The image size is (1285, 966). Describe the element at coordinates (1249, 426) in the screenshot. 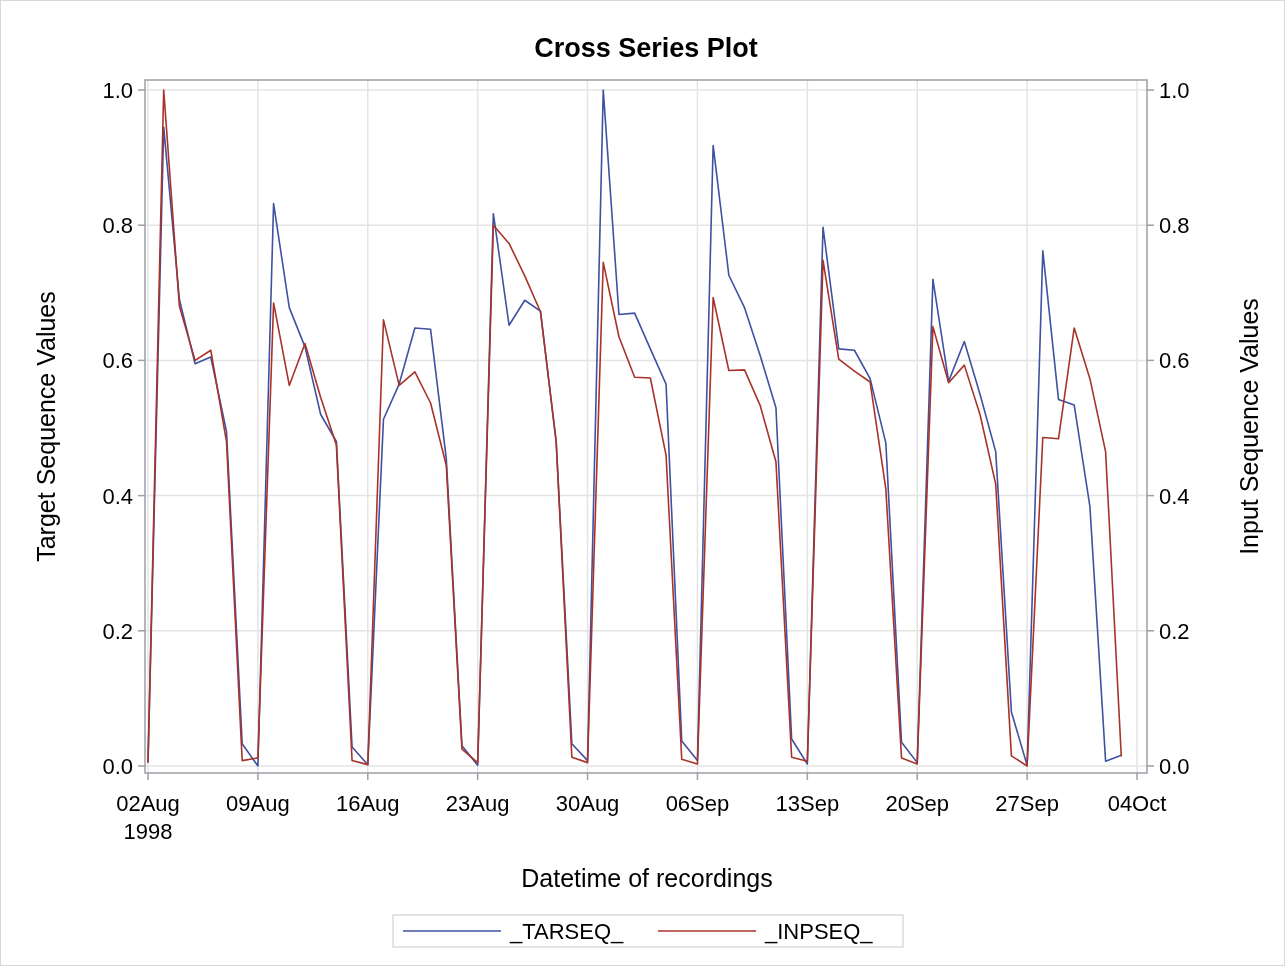

I see `y2-axis-title: Input Sequence Values` at that location.